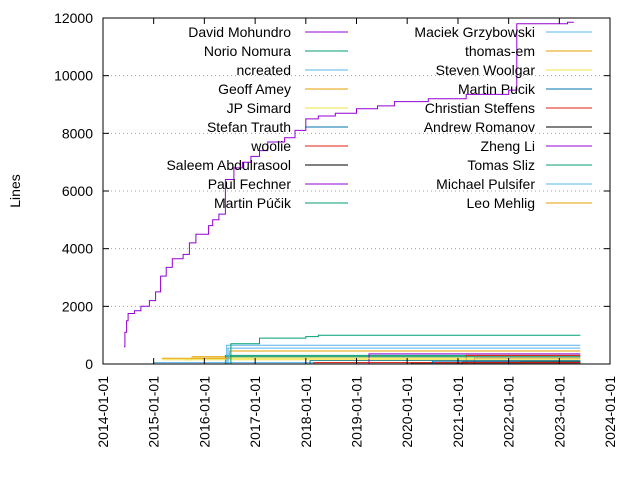 The height and width of the screenshot is (480, 640). Describe the element at coordinates (73, 76) in the screenshot. I see `y-tick-label: 10000` at that location.